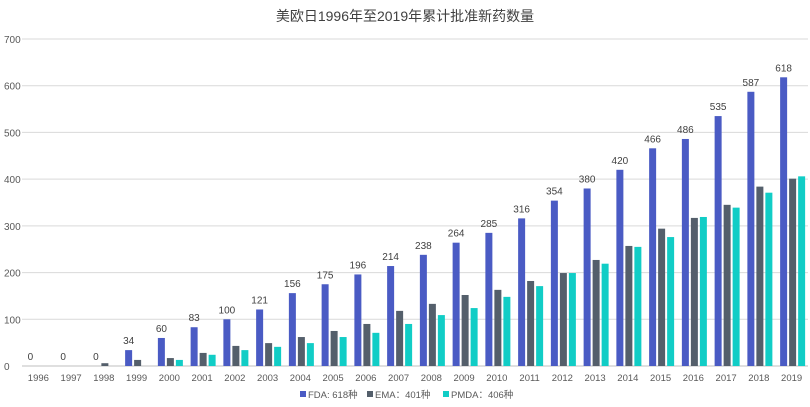 Image resolution: width=810 pixels, height=407 pixels. Describe the element at coordinates (12, 87) in the screenshot. I see `y-tick-label: 600` at that location.